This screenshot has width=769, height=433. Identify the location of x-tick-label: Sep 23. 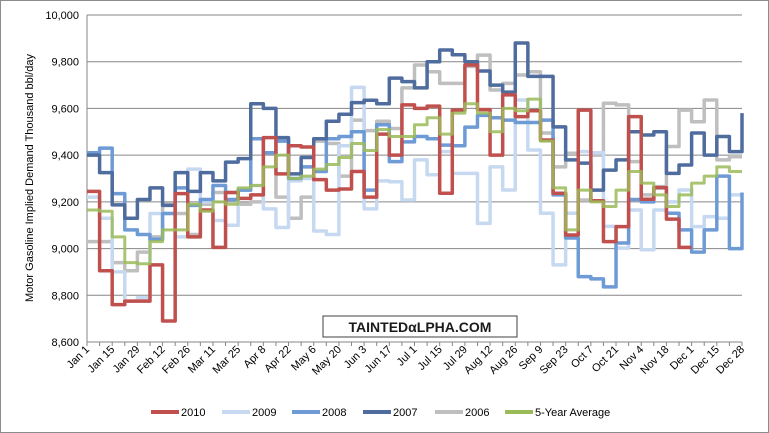
(554, 360).